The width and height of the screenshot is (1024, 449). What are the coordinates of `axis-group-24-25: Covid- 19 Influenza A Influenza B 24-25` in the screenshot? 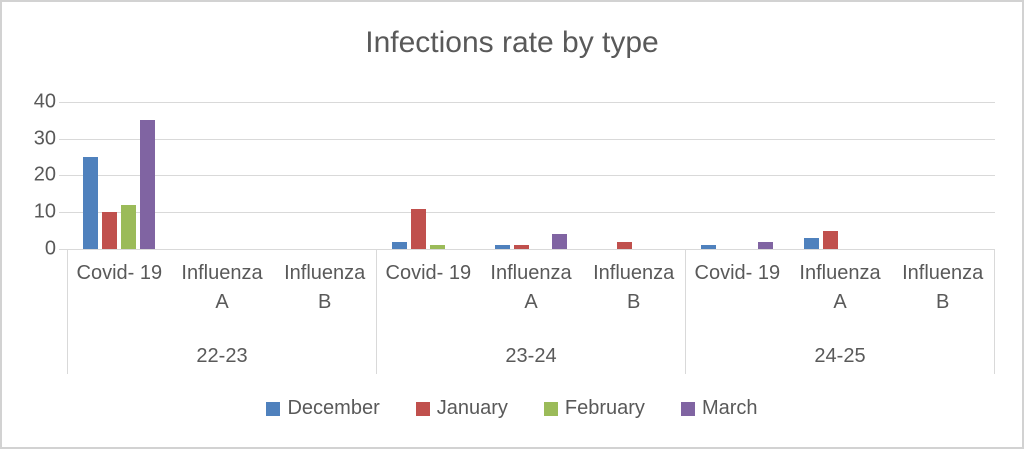 It's located at (840, 311).